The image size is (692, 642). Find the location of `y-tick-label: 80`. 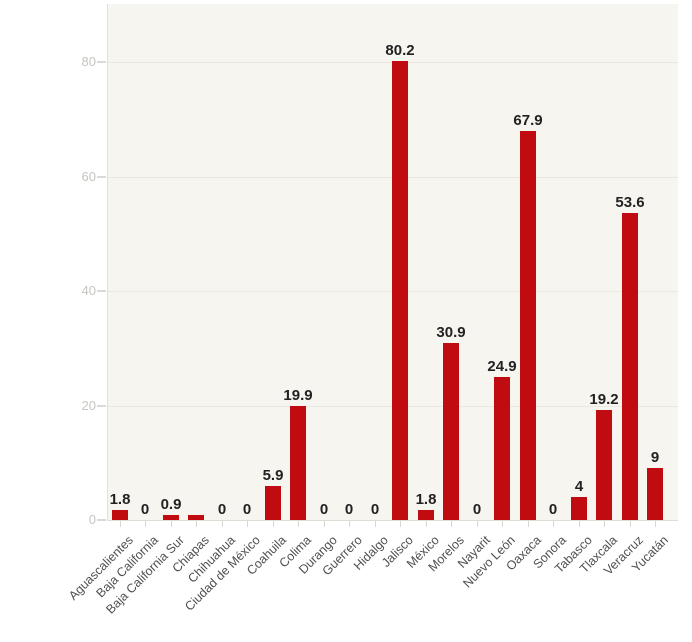

y-tick-label: 80 is located at coordinates (88, 61).